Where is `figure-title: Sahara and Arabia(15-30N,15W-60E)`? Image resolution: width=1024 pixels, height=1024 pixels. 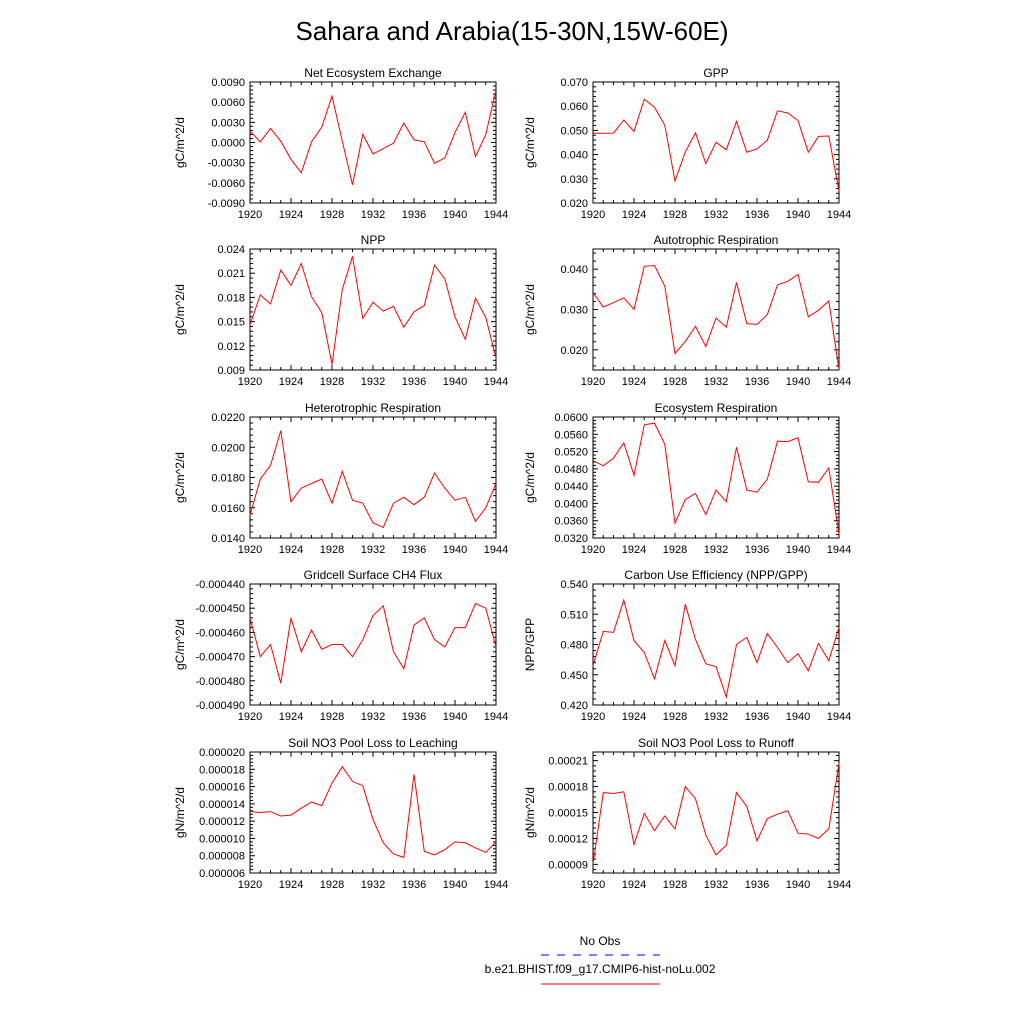
figure-title: Sahara and Arabia(15-30N,15W-60E) is located at coordinates (511, 31).